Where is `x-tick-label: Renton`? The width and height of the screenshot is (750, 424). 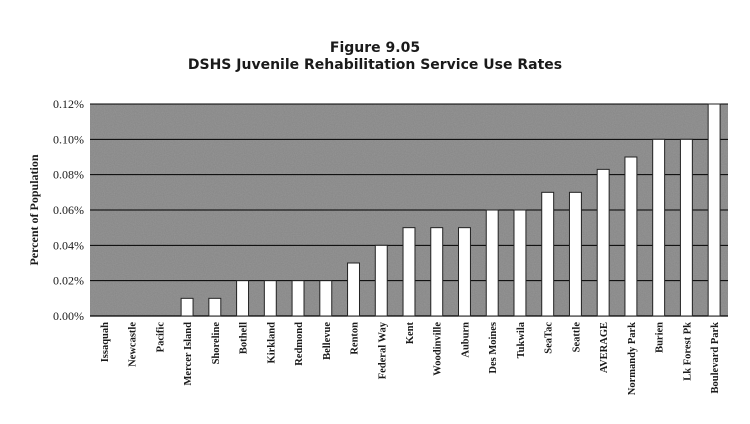 x-tick-label: Renton is located at coordinates (355, 338).